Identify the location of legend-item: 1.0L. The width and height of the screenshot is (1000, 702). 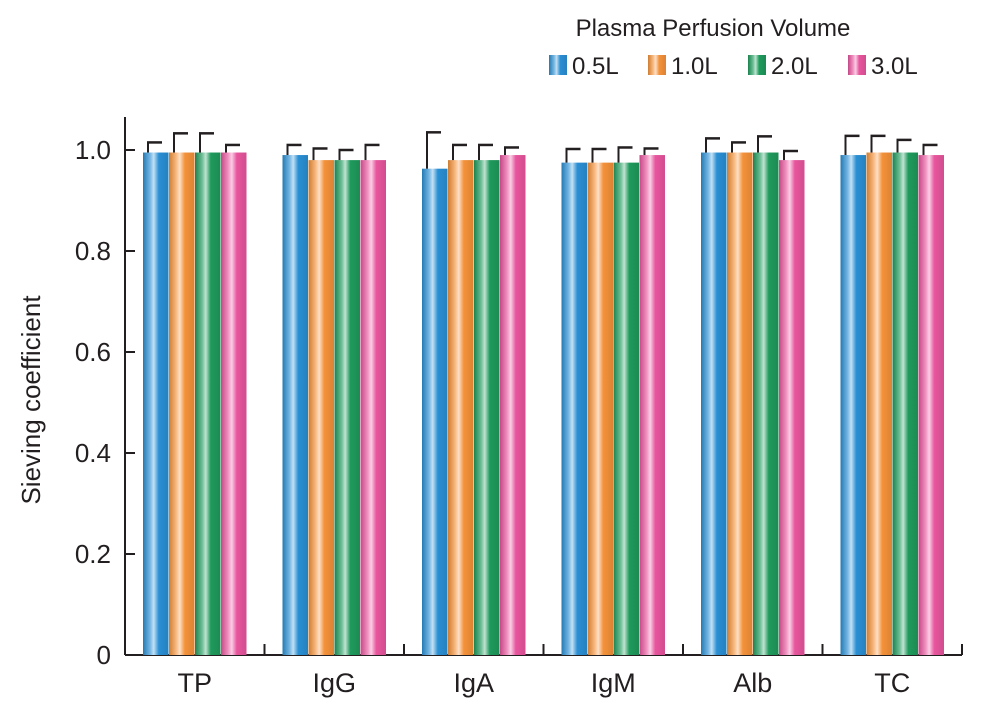
(683, 66).